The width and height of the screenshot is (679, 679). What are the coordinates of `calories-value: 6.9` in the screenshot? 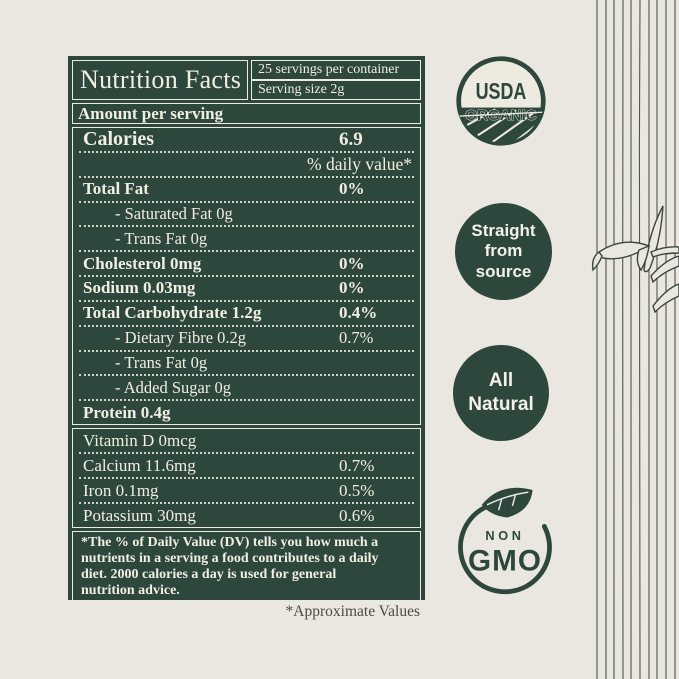 It's located at (351, 139).